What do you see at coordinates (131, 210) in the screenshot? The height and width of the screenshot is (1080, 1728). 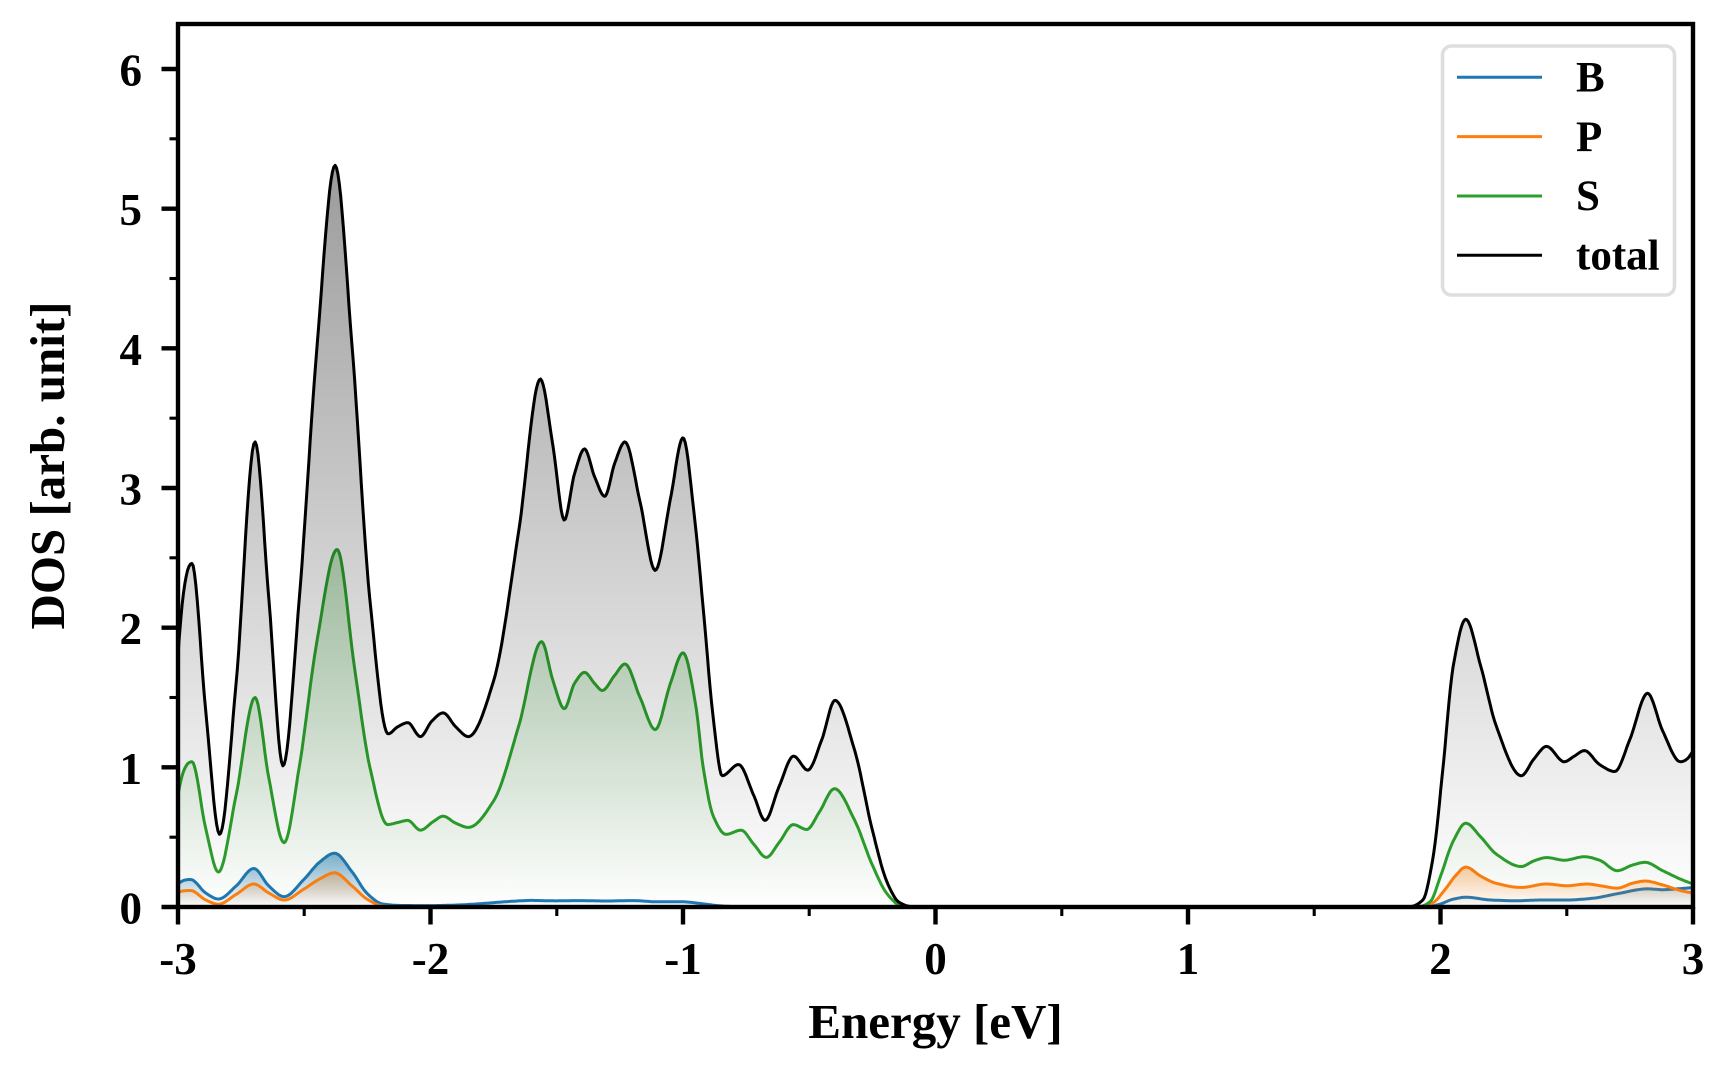 I see `svg-text: 5` at bounding box center [131, 210].